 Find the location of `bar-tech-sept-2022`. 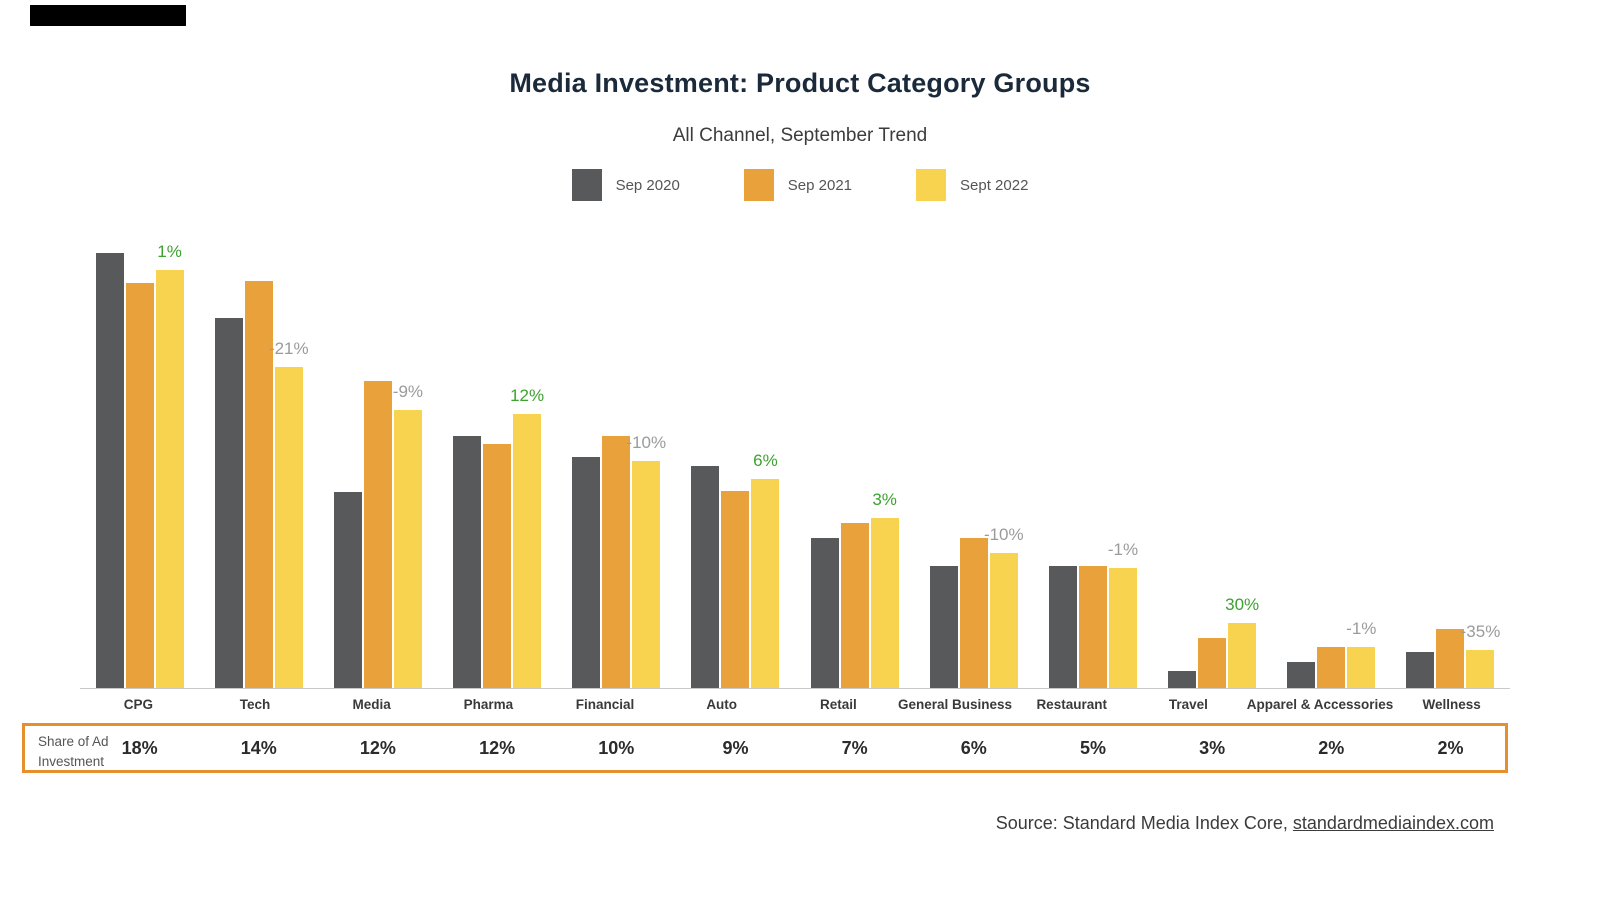

bar-tech-sept-2022 is located at coordinates (288, 527).